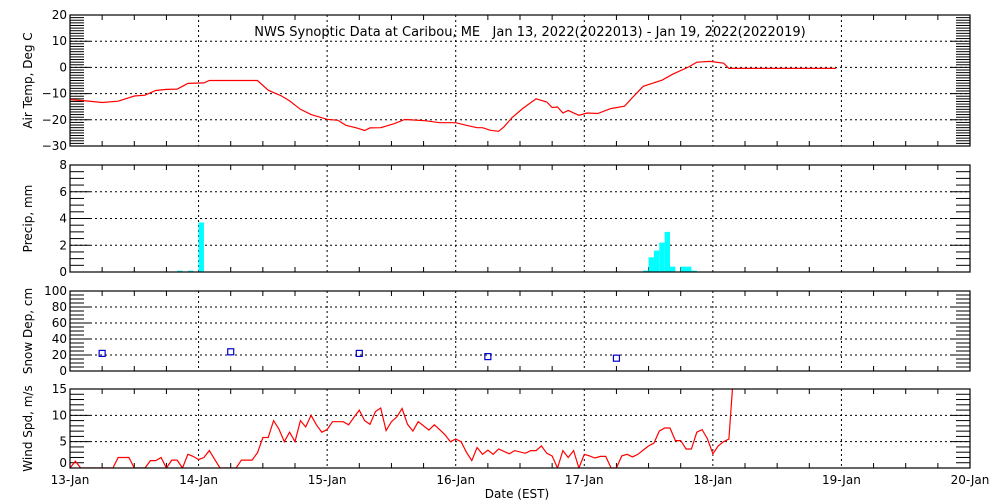 The height and width of the screenshot is (504, 1000). What do you see at coordinates (970, 480) in the screenshot?
I see `x-tick-label: 20-Jan` at bounding box center [970, 480].